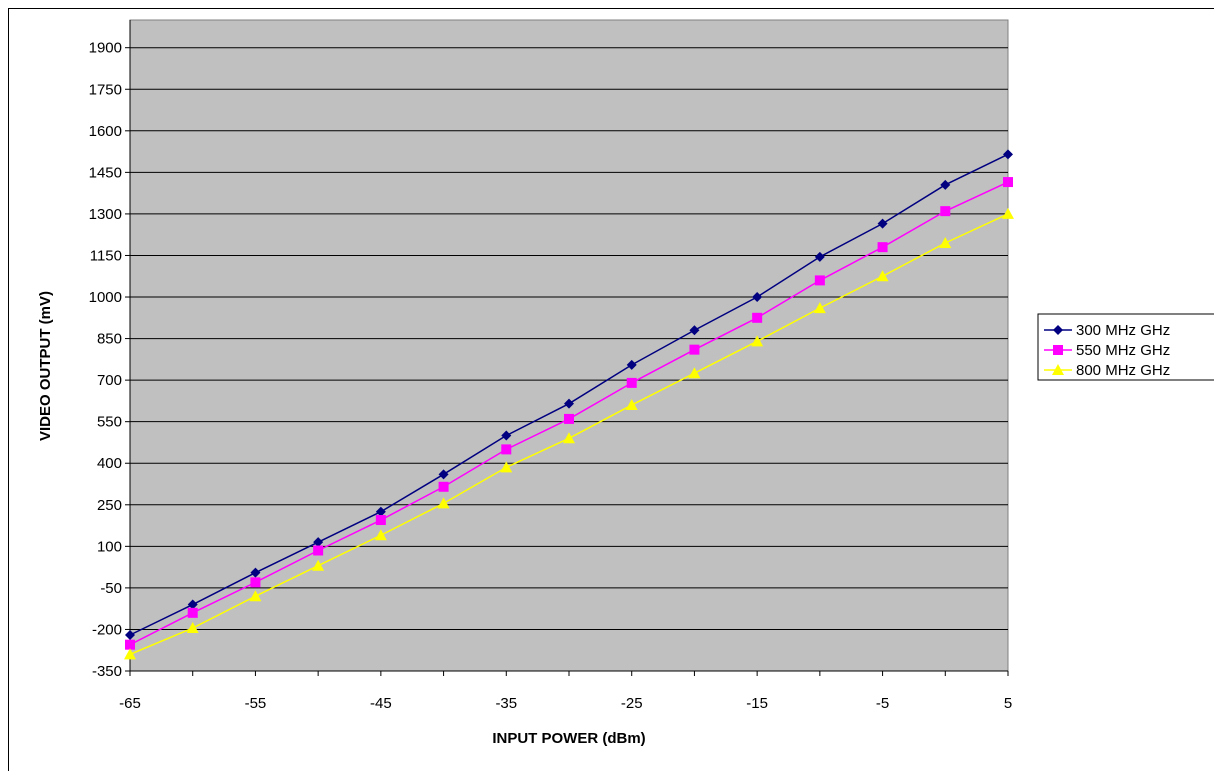  I want to click on y-tick-label: 400, so click(109, 463).